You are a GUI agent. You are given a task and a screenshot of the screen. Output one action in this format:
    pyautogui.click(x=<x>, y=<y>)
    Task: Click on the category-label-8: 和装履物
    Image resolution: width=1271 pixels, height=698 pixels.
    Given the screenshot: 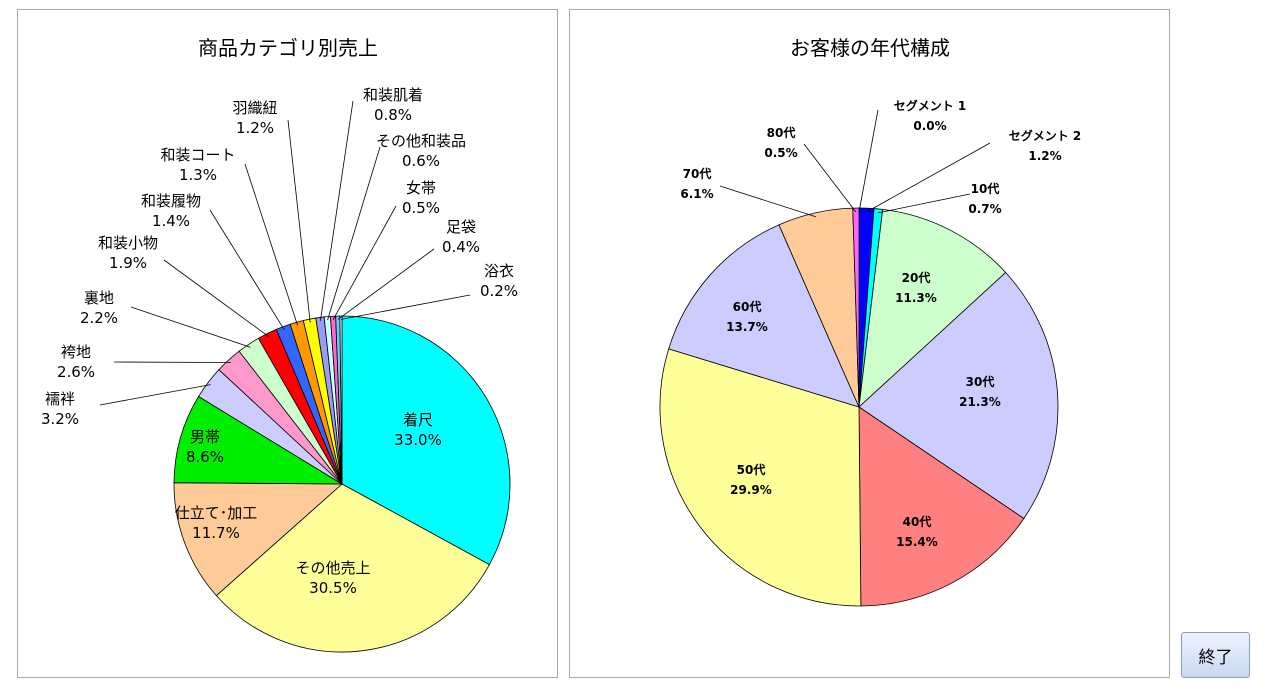 What is the action you would take?
    pyautogui.click(x=171, y=201)
    